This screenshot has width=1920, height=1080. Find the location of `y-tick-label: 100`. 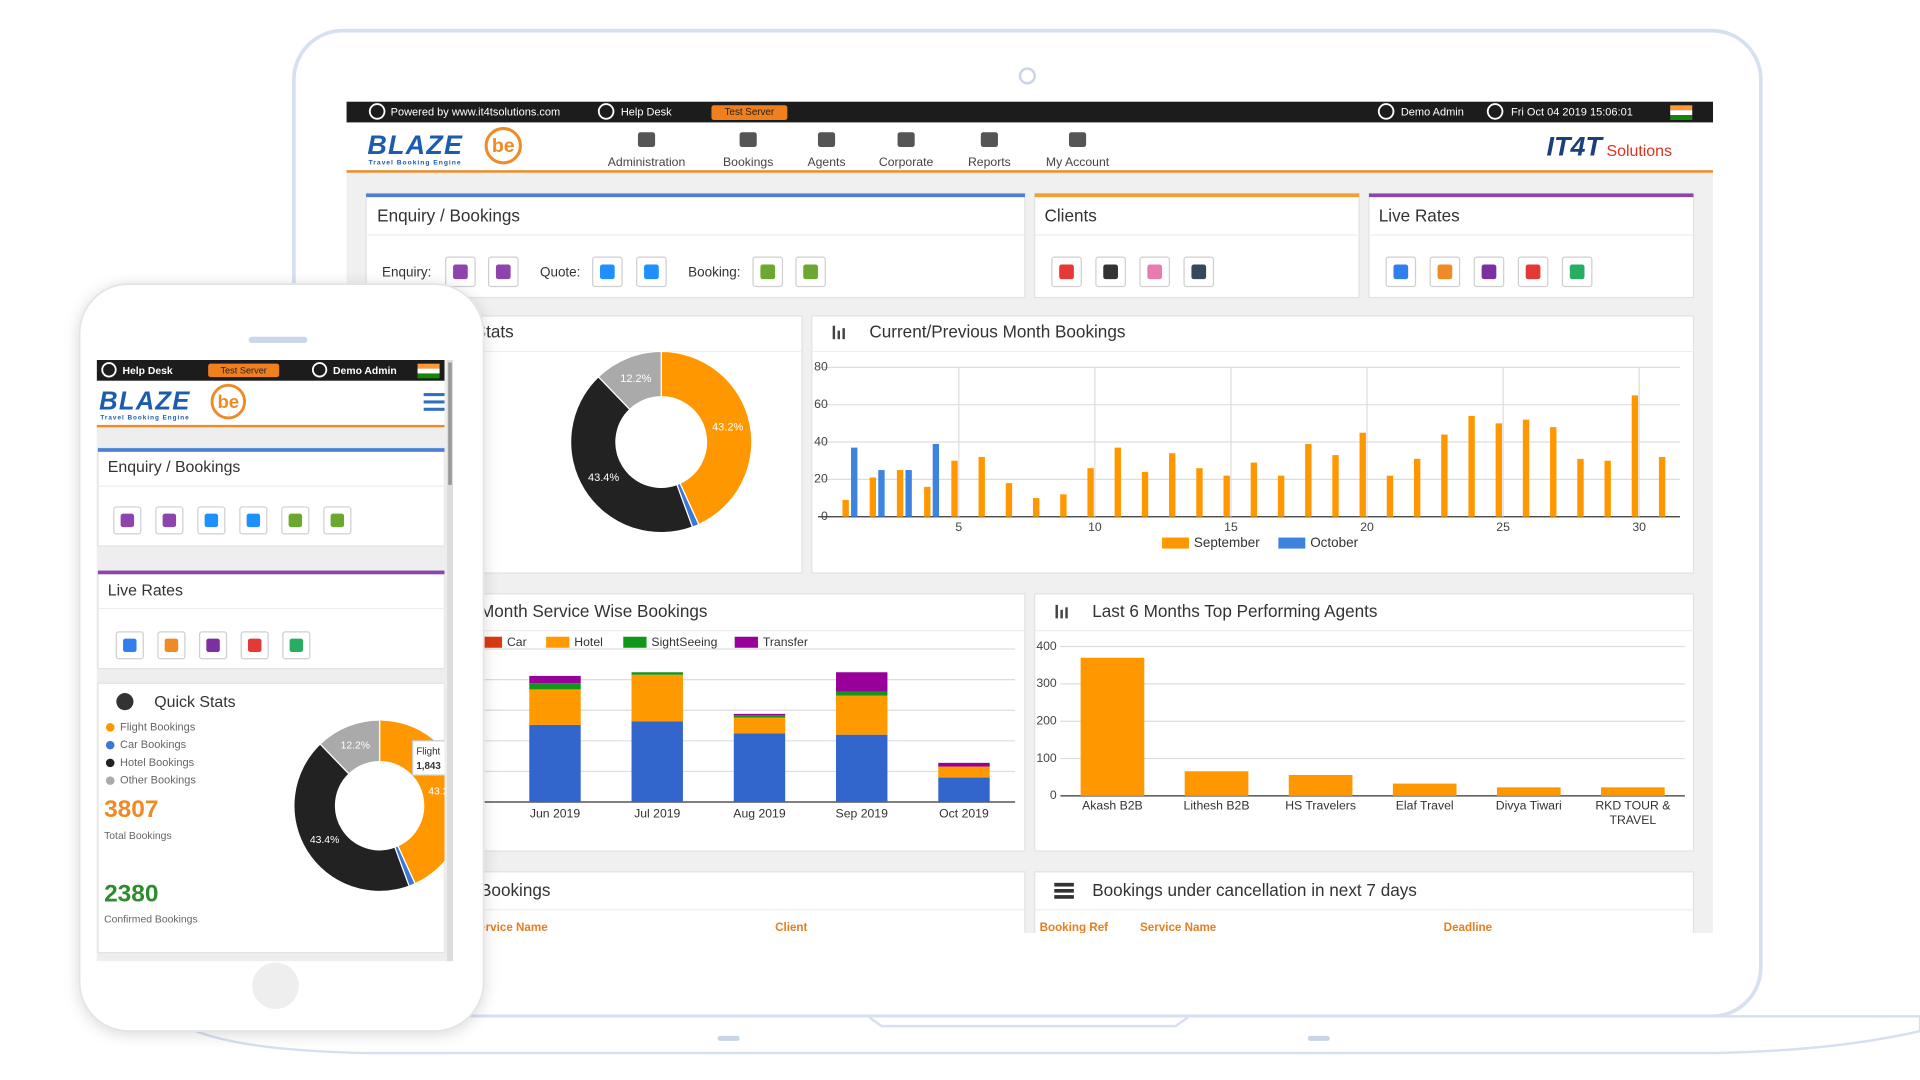

y-tick-label: 100 is located at coordinates (1046, 758).